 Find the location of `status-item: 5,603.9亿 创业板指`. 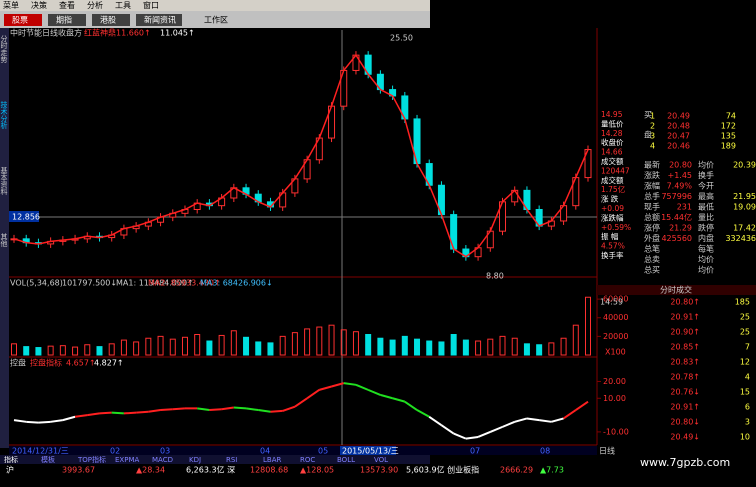

status-item: 5,603.9亿 创业板指 is located at coordinates (442, 470).